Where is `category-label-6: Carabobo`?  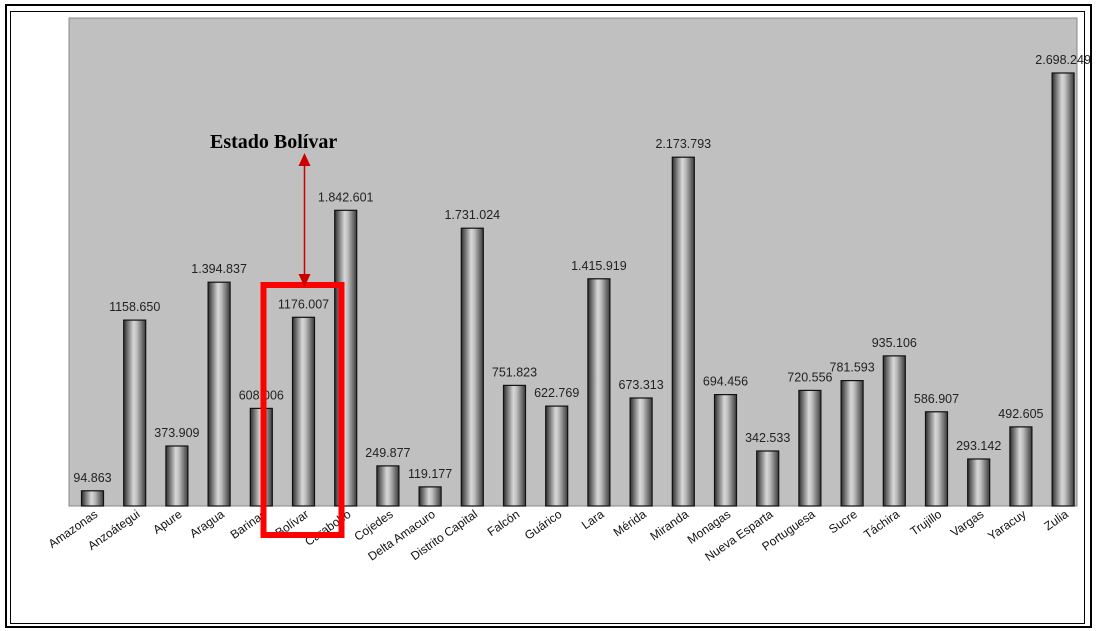
category-label-6: Carabobo is located at coordinates (327, 528).